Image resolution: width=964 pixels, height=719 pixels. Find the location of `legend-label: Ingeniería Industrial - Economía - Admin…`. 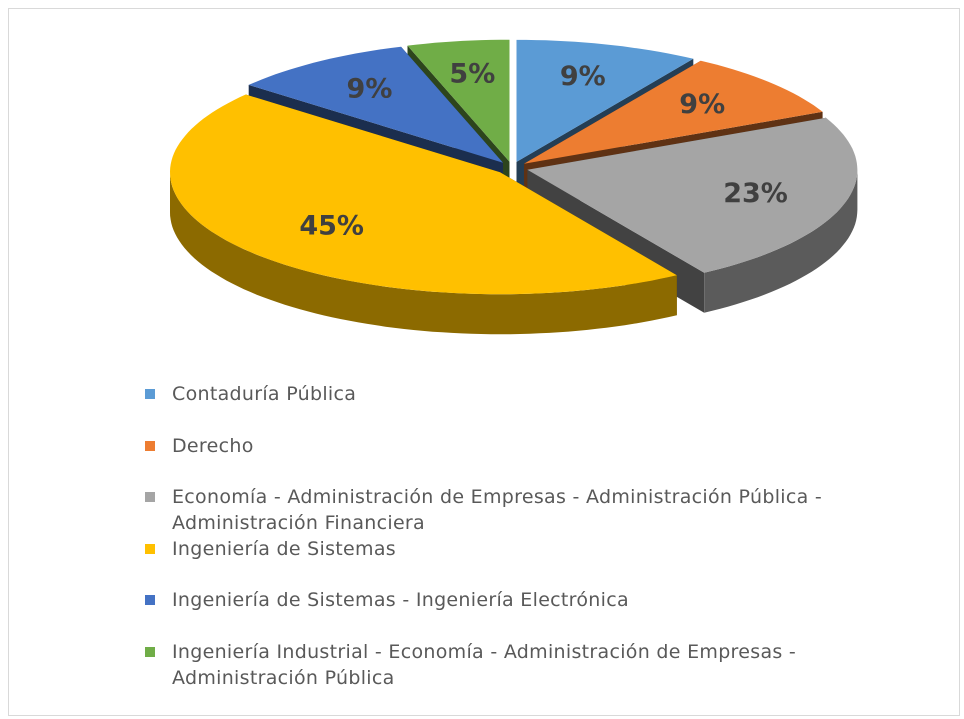

legend-label: Ingeniería Industrial - Economía - Admin… is located at coordinates (484, 664).